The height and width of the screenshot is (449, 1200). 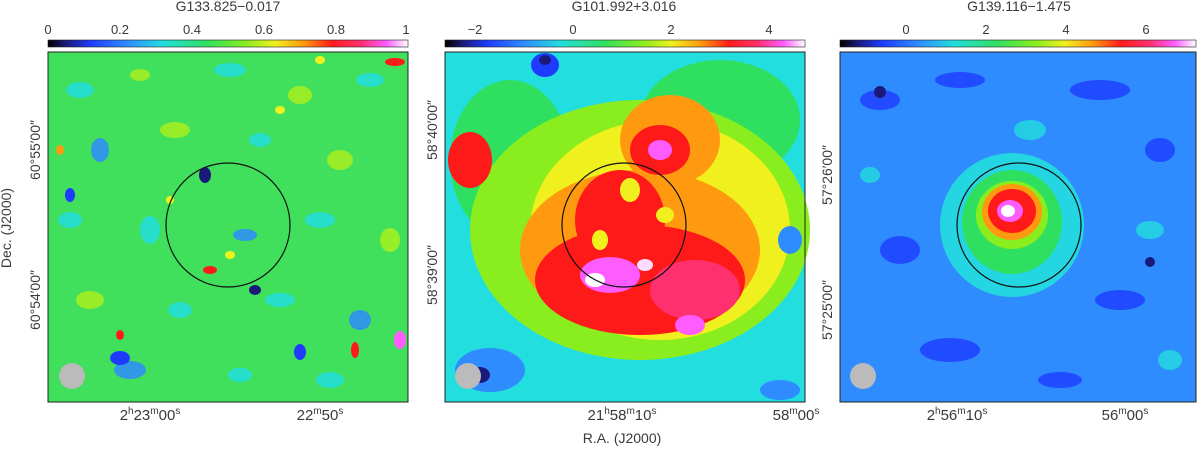 What do you see at coordinates (622, 415) in the screenshot?
I see `ra-tick: 21h58m10s` at bounding box center [622, 415].